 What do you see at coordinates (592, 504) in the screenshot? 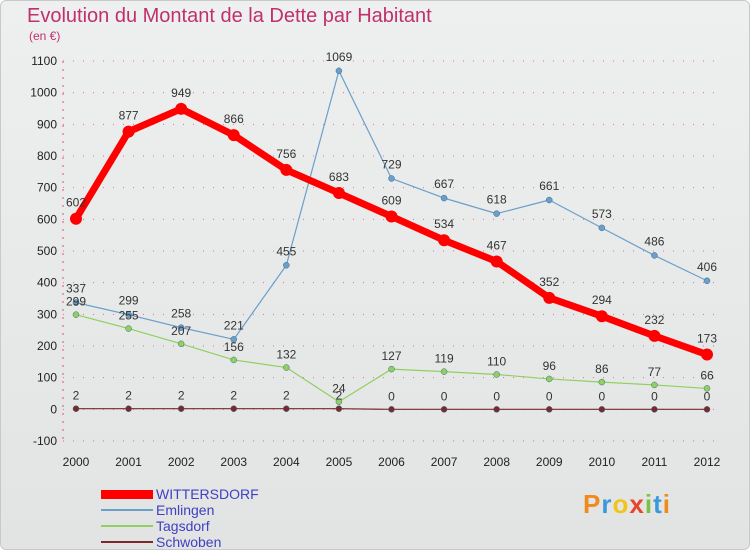
I see `logo-letter: P` at bounding box center [592, 504].